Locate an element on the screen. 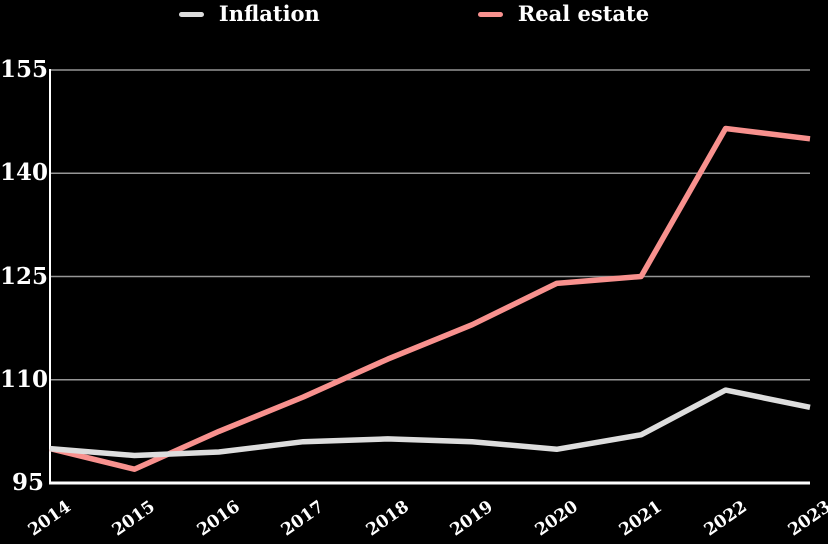 The height and width of the screenshot is (544, 828). legend: Inflation Real estate is located at coordinates (414, 14).